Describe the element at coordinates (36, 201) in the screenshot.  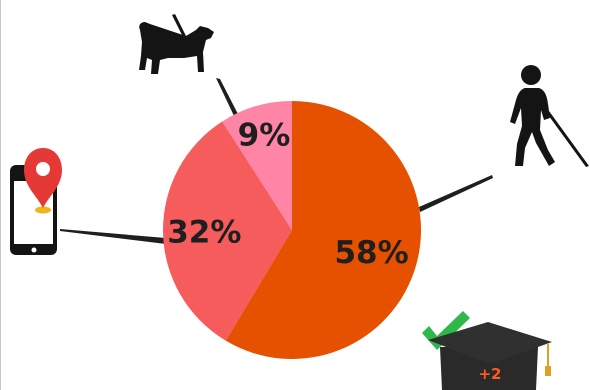
I see `phone-location-icon` at that location.